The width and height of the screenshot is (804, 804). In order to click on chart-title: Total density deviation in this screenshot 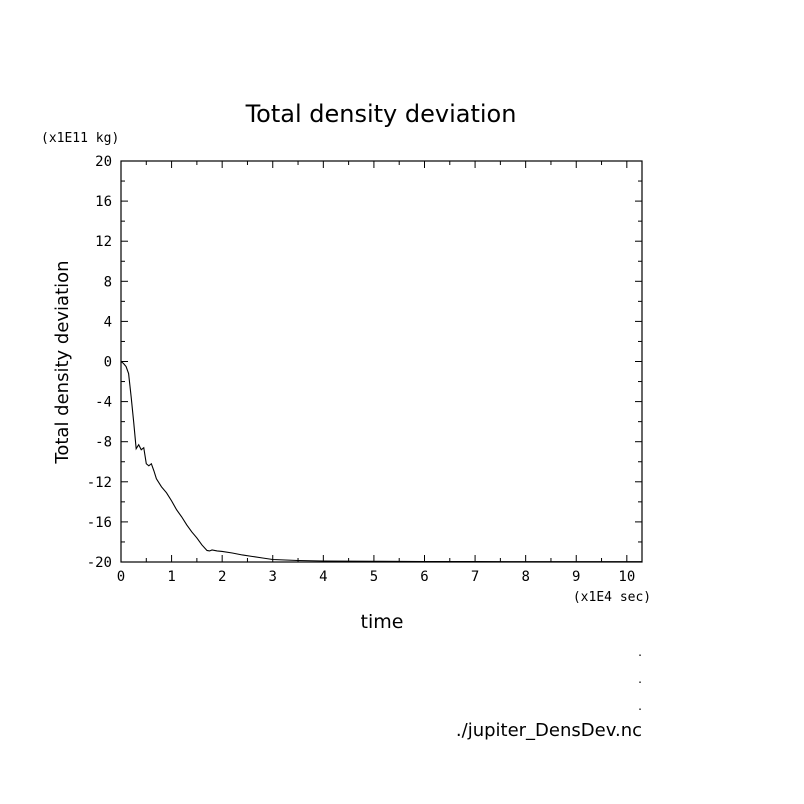, I will do `click(381, 114)`.